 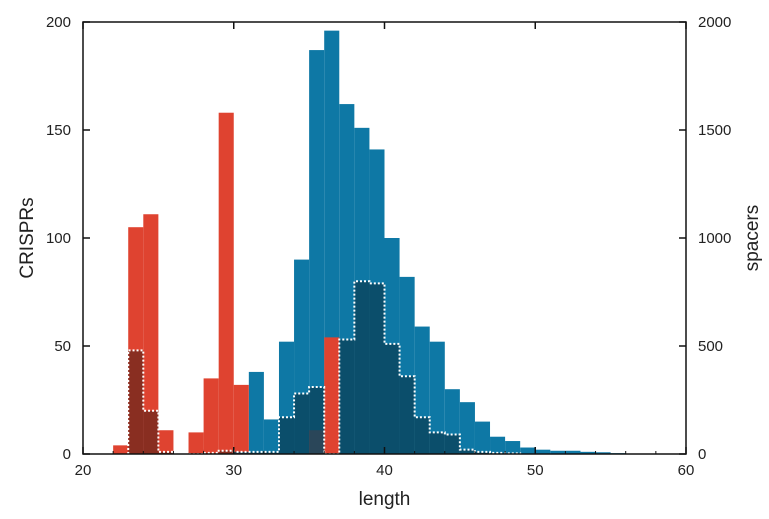 I want to click on right-y-tick-label: 1500, so click(x=714, y=130).